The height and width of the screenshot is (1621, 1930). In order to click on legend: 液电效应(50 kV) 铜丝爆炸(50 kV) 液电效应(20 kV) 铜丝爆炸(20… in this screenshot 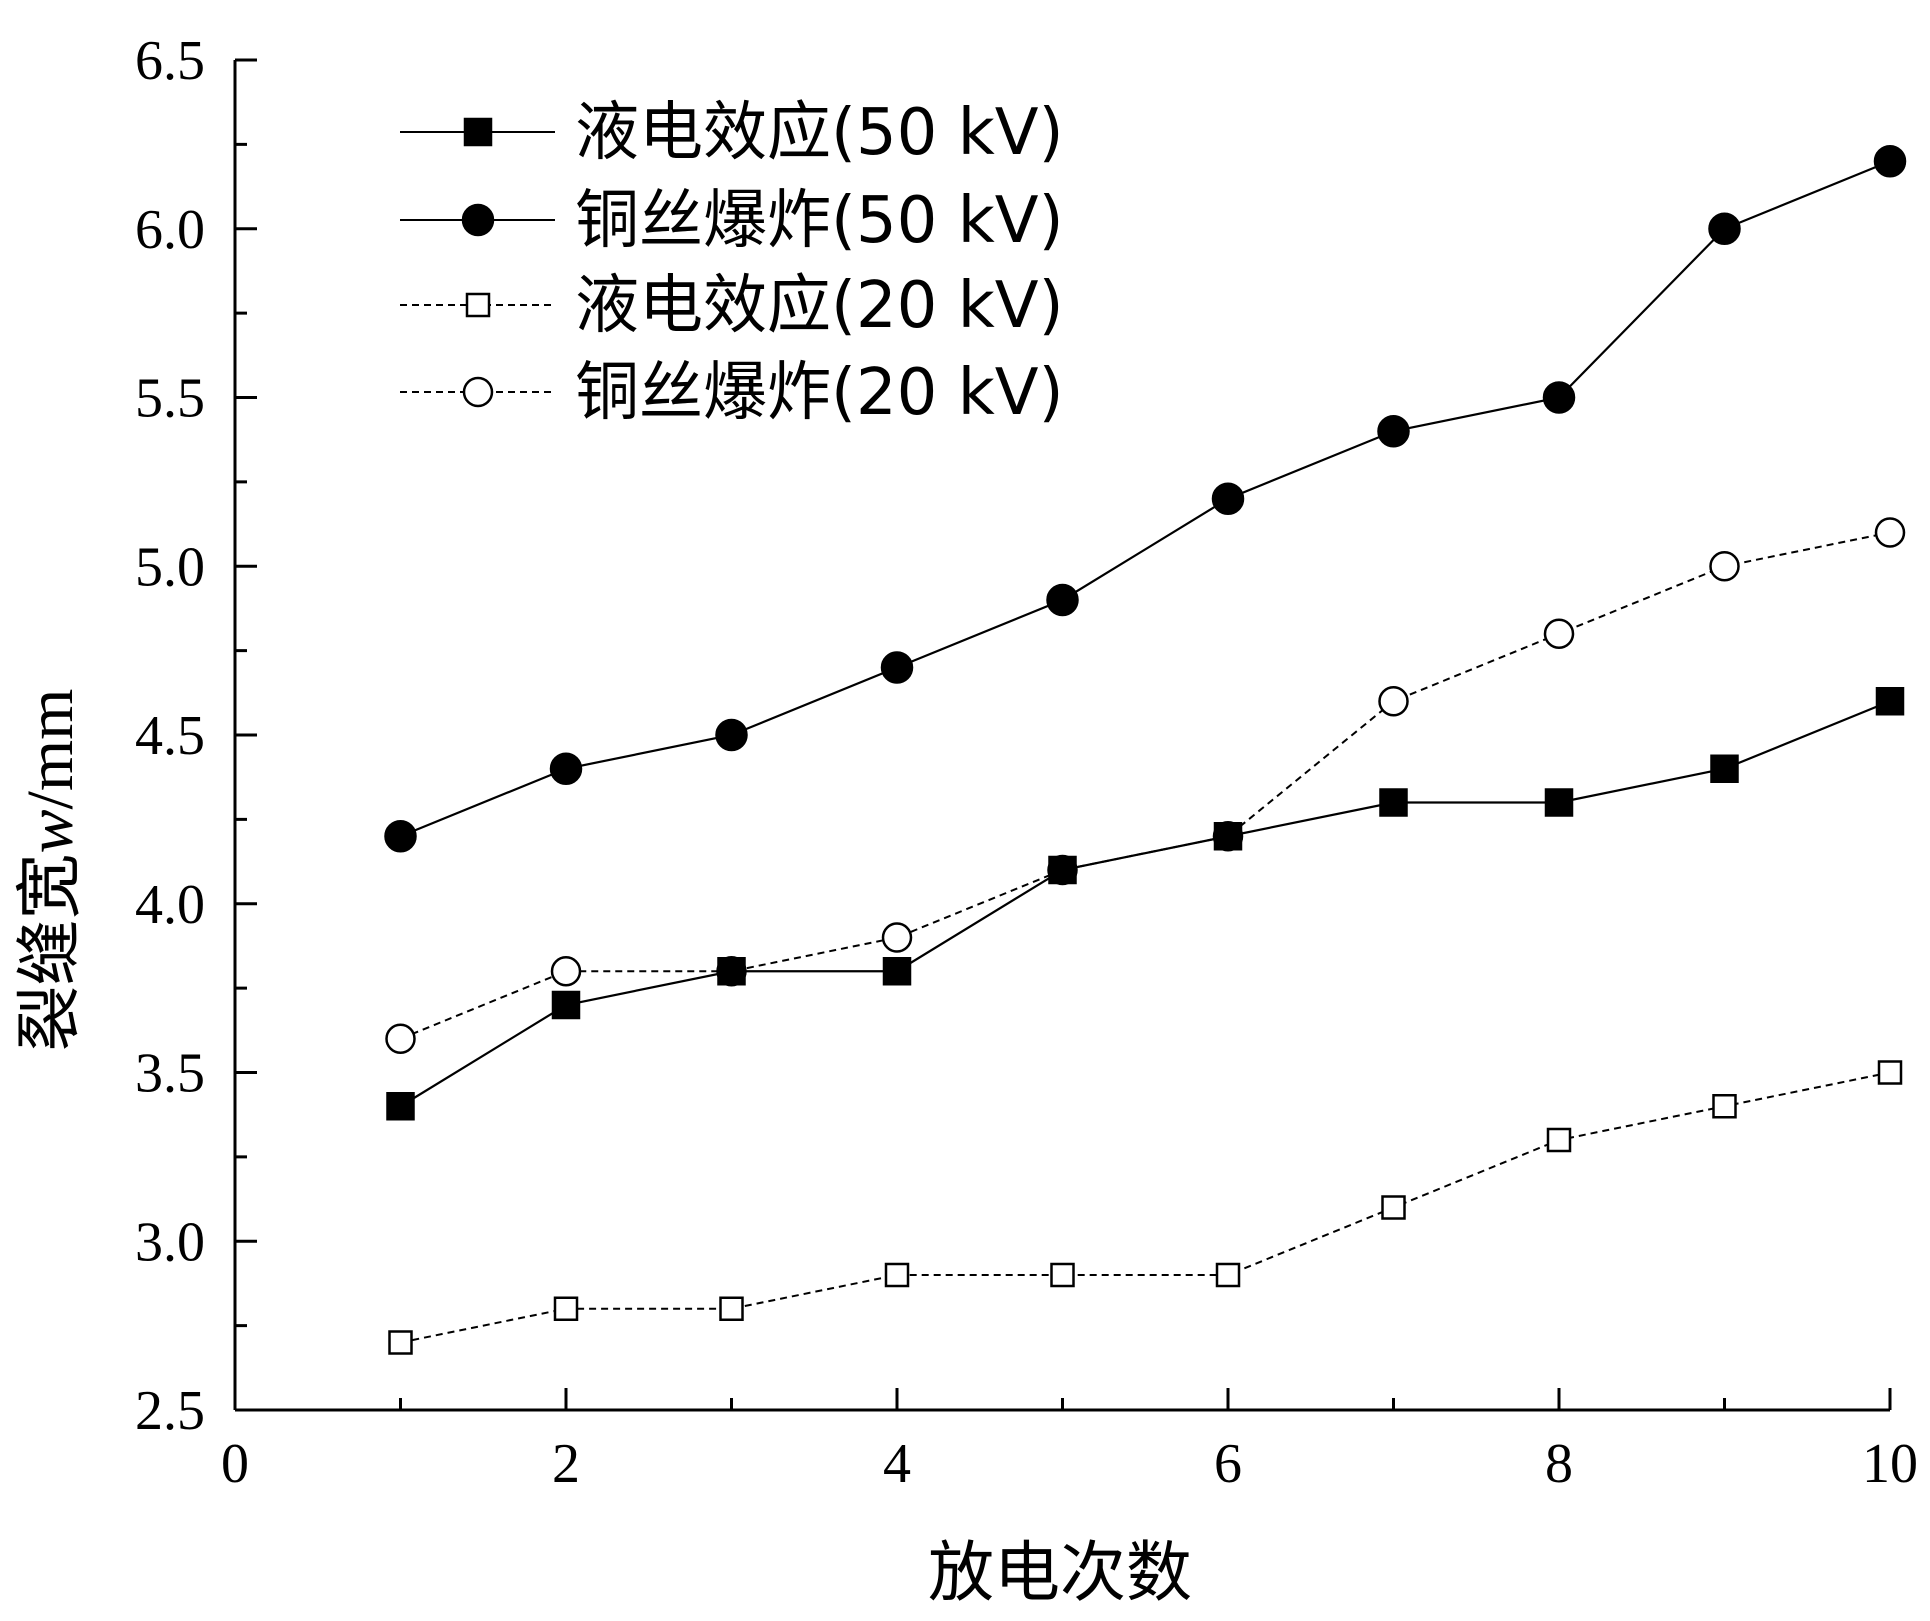, I will do `click(732, 263)`.